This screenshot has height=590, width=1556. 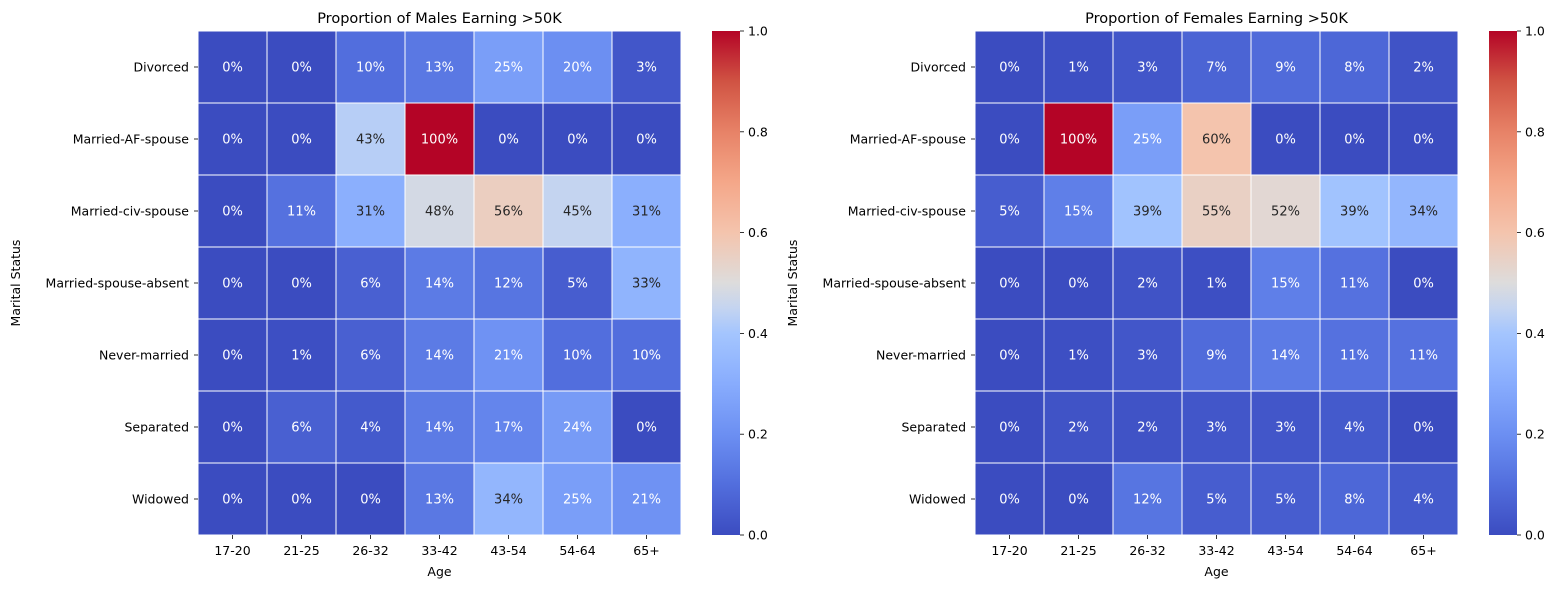 I want to click on cell-label: 5%, so click(x=1216, y=500).